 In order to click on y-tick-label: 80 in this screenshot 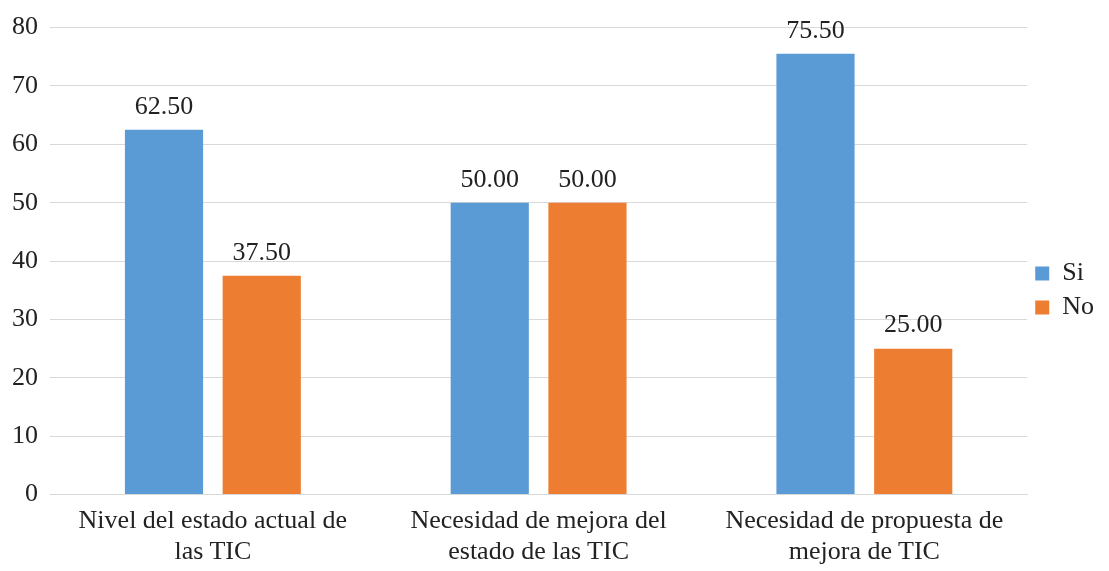, I will do `click(25, 26)`.